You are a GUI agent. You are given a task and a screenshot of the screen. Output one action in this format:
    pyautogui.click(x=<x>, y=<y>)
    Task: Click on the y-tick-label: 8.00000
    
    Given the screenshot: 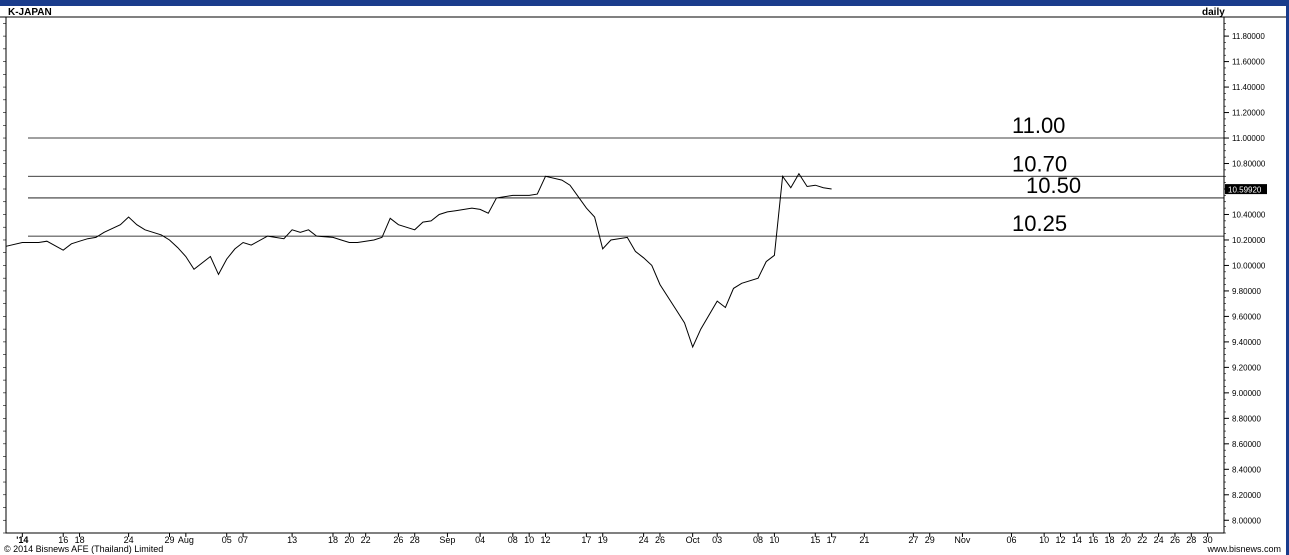 What is the action you would take?
    pyautogui.click(x=1246, y=520)
    